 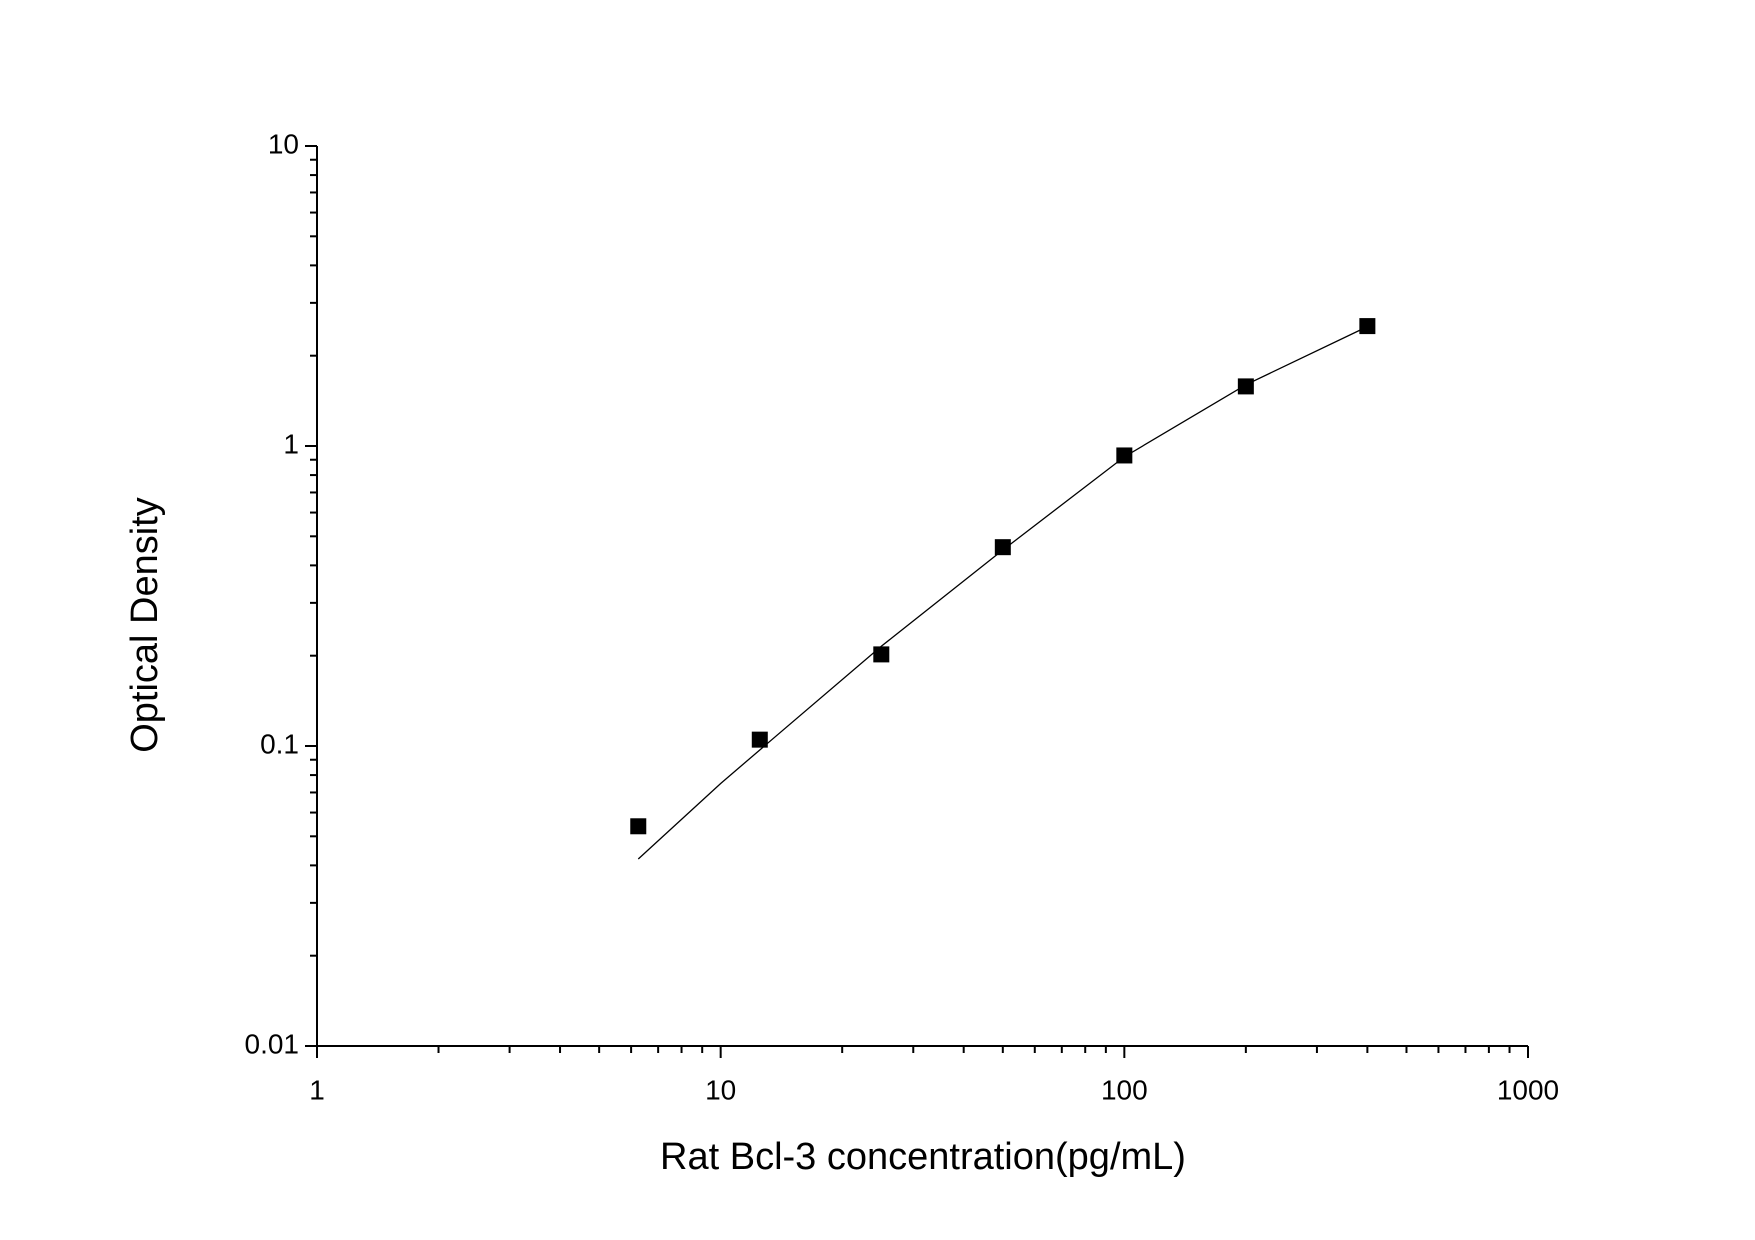 I want to click on y-tick-label: 0.1, so click(x=279, y=743).